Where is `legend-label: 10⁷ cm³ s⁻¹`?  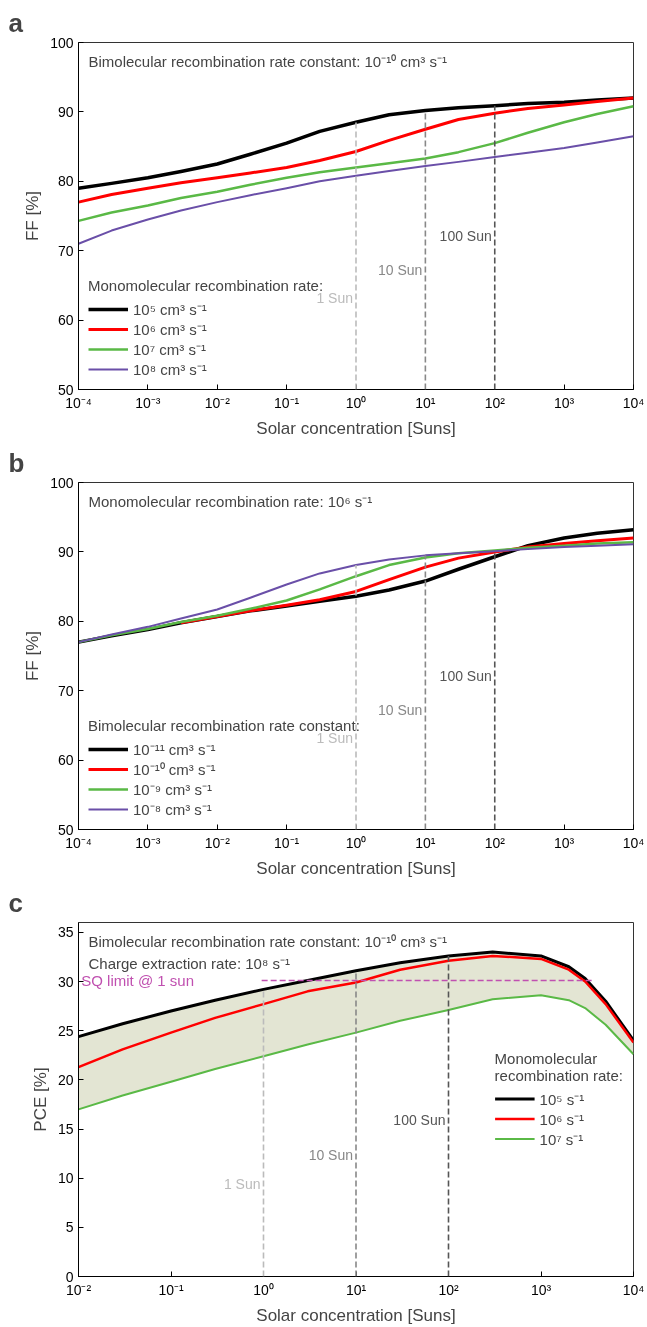
legend-label: 10⁷ cm³ s⁻¹ is located at coordinates (169, 349).